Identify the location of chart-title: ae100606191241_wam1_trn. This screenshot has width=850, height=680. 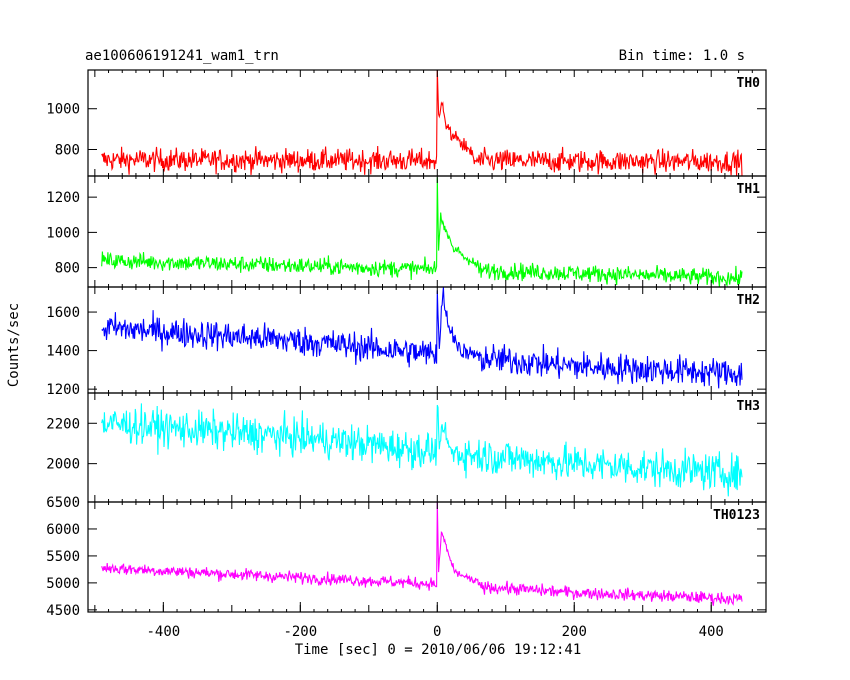
(182, 56).